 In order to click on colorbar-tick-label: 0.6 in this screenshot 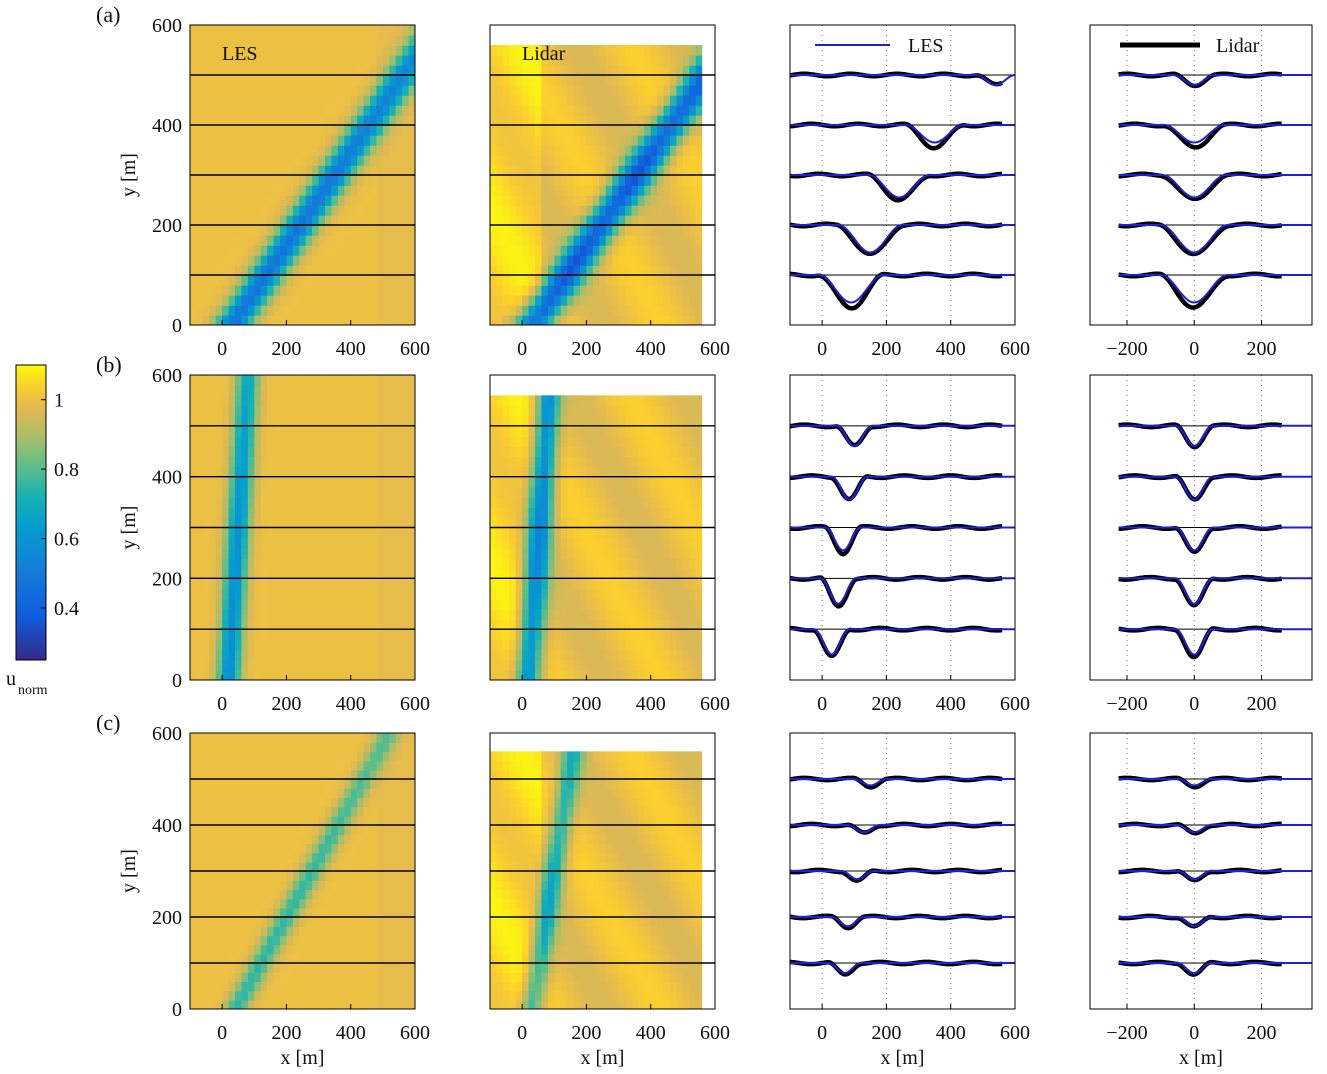, I will do `click(66, 540)`.